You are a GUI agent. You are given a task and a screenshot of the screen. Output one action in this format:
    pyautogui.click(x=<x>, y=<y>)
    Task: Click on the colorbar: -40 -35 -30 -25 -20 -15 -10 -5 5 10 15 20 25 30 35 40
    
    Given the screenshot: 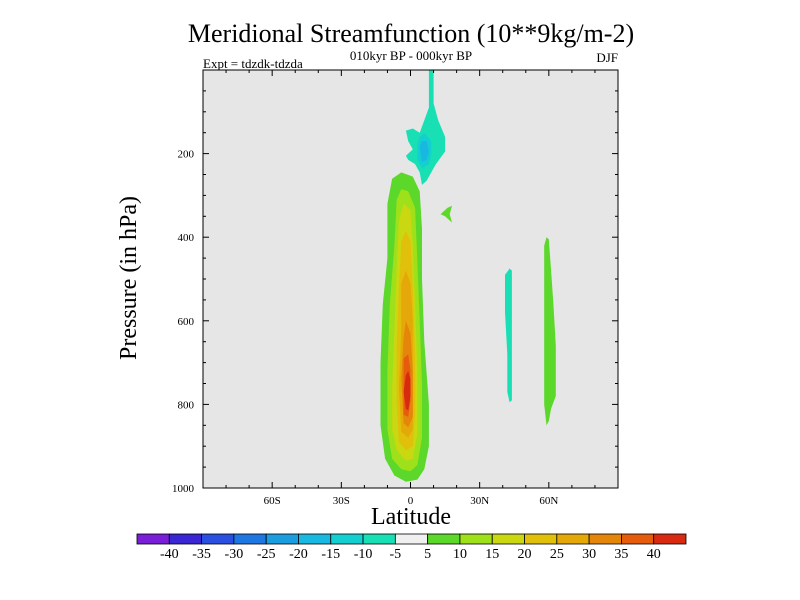 What is the action you would take?
    pyautogui.click(x=411, y=547)
    